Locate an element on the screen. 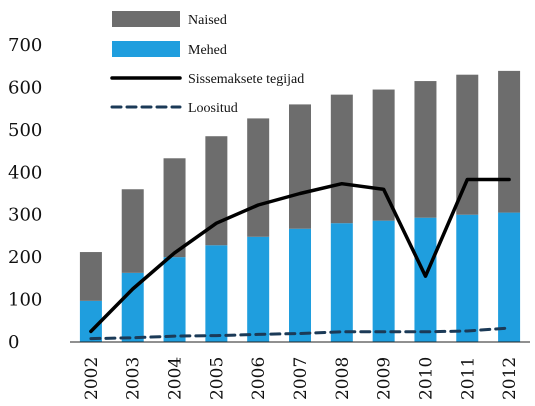 The height and width of the screenshot is (406, 535). bar-mehed-2006 is located at coordinates (258, 289).